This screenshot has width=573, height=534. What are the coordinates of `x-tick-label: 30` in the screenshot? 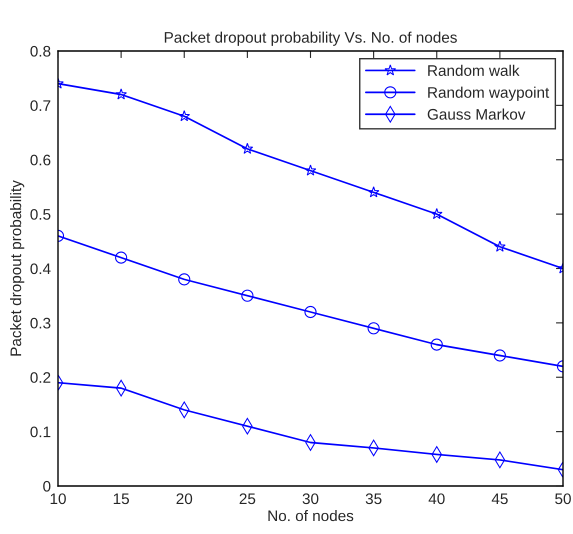 It's located at (310, 498).